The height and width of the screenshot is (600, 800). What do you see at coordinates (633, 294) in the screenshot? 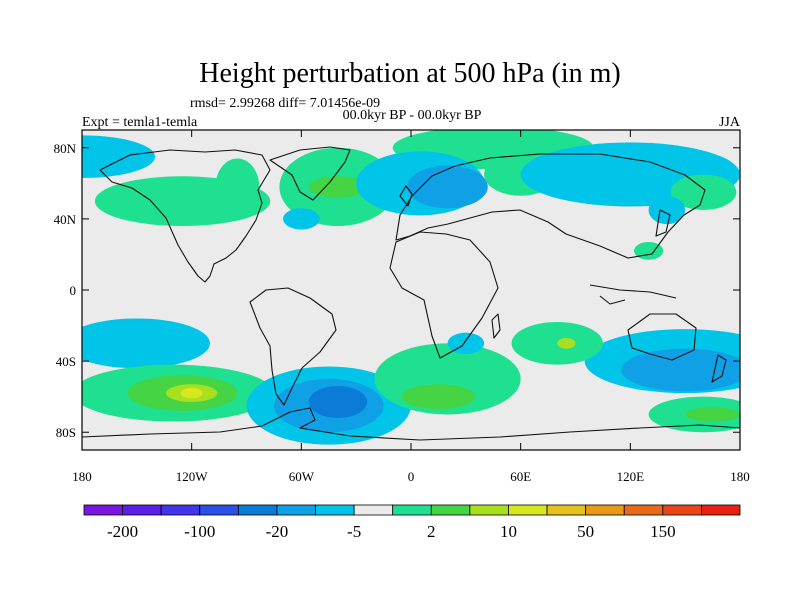
I see `coast-indonesia` at bounding box center [633, 294].